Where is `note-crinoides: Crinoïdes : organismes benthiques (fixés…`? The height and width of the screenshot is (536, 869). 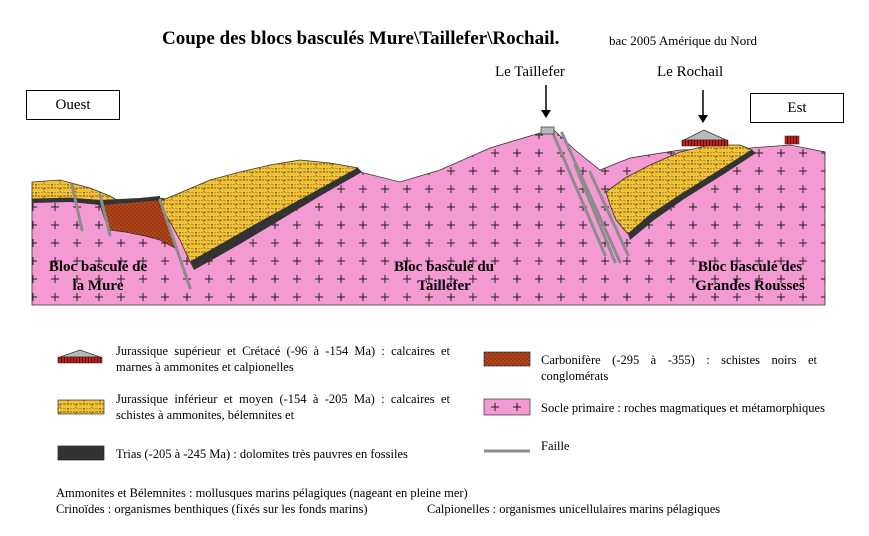
note-crinoides: Crinoïdes : organismes benthiques (fixés… is located at coordinates (212, 509).